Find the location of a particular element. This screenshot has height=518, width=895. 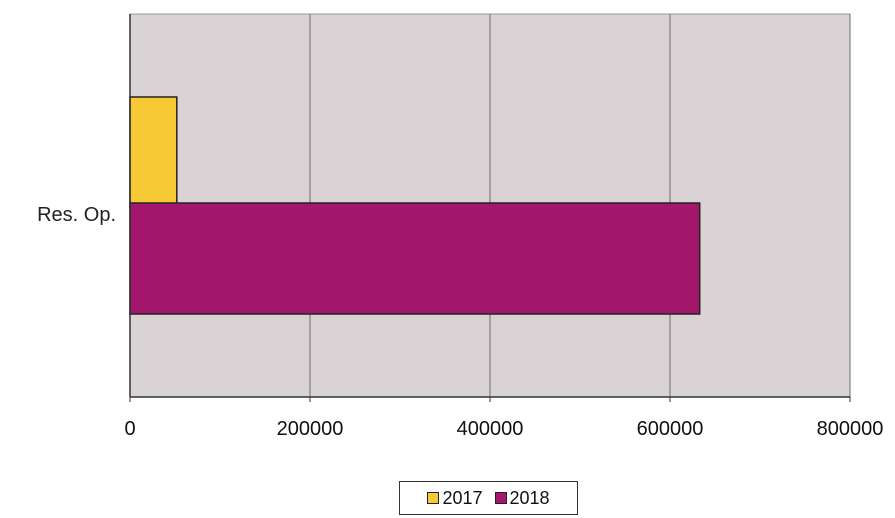

bar-2018 is located at coordinates (415, 258).